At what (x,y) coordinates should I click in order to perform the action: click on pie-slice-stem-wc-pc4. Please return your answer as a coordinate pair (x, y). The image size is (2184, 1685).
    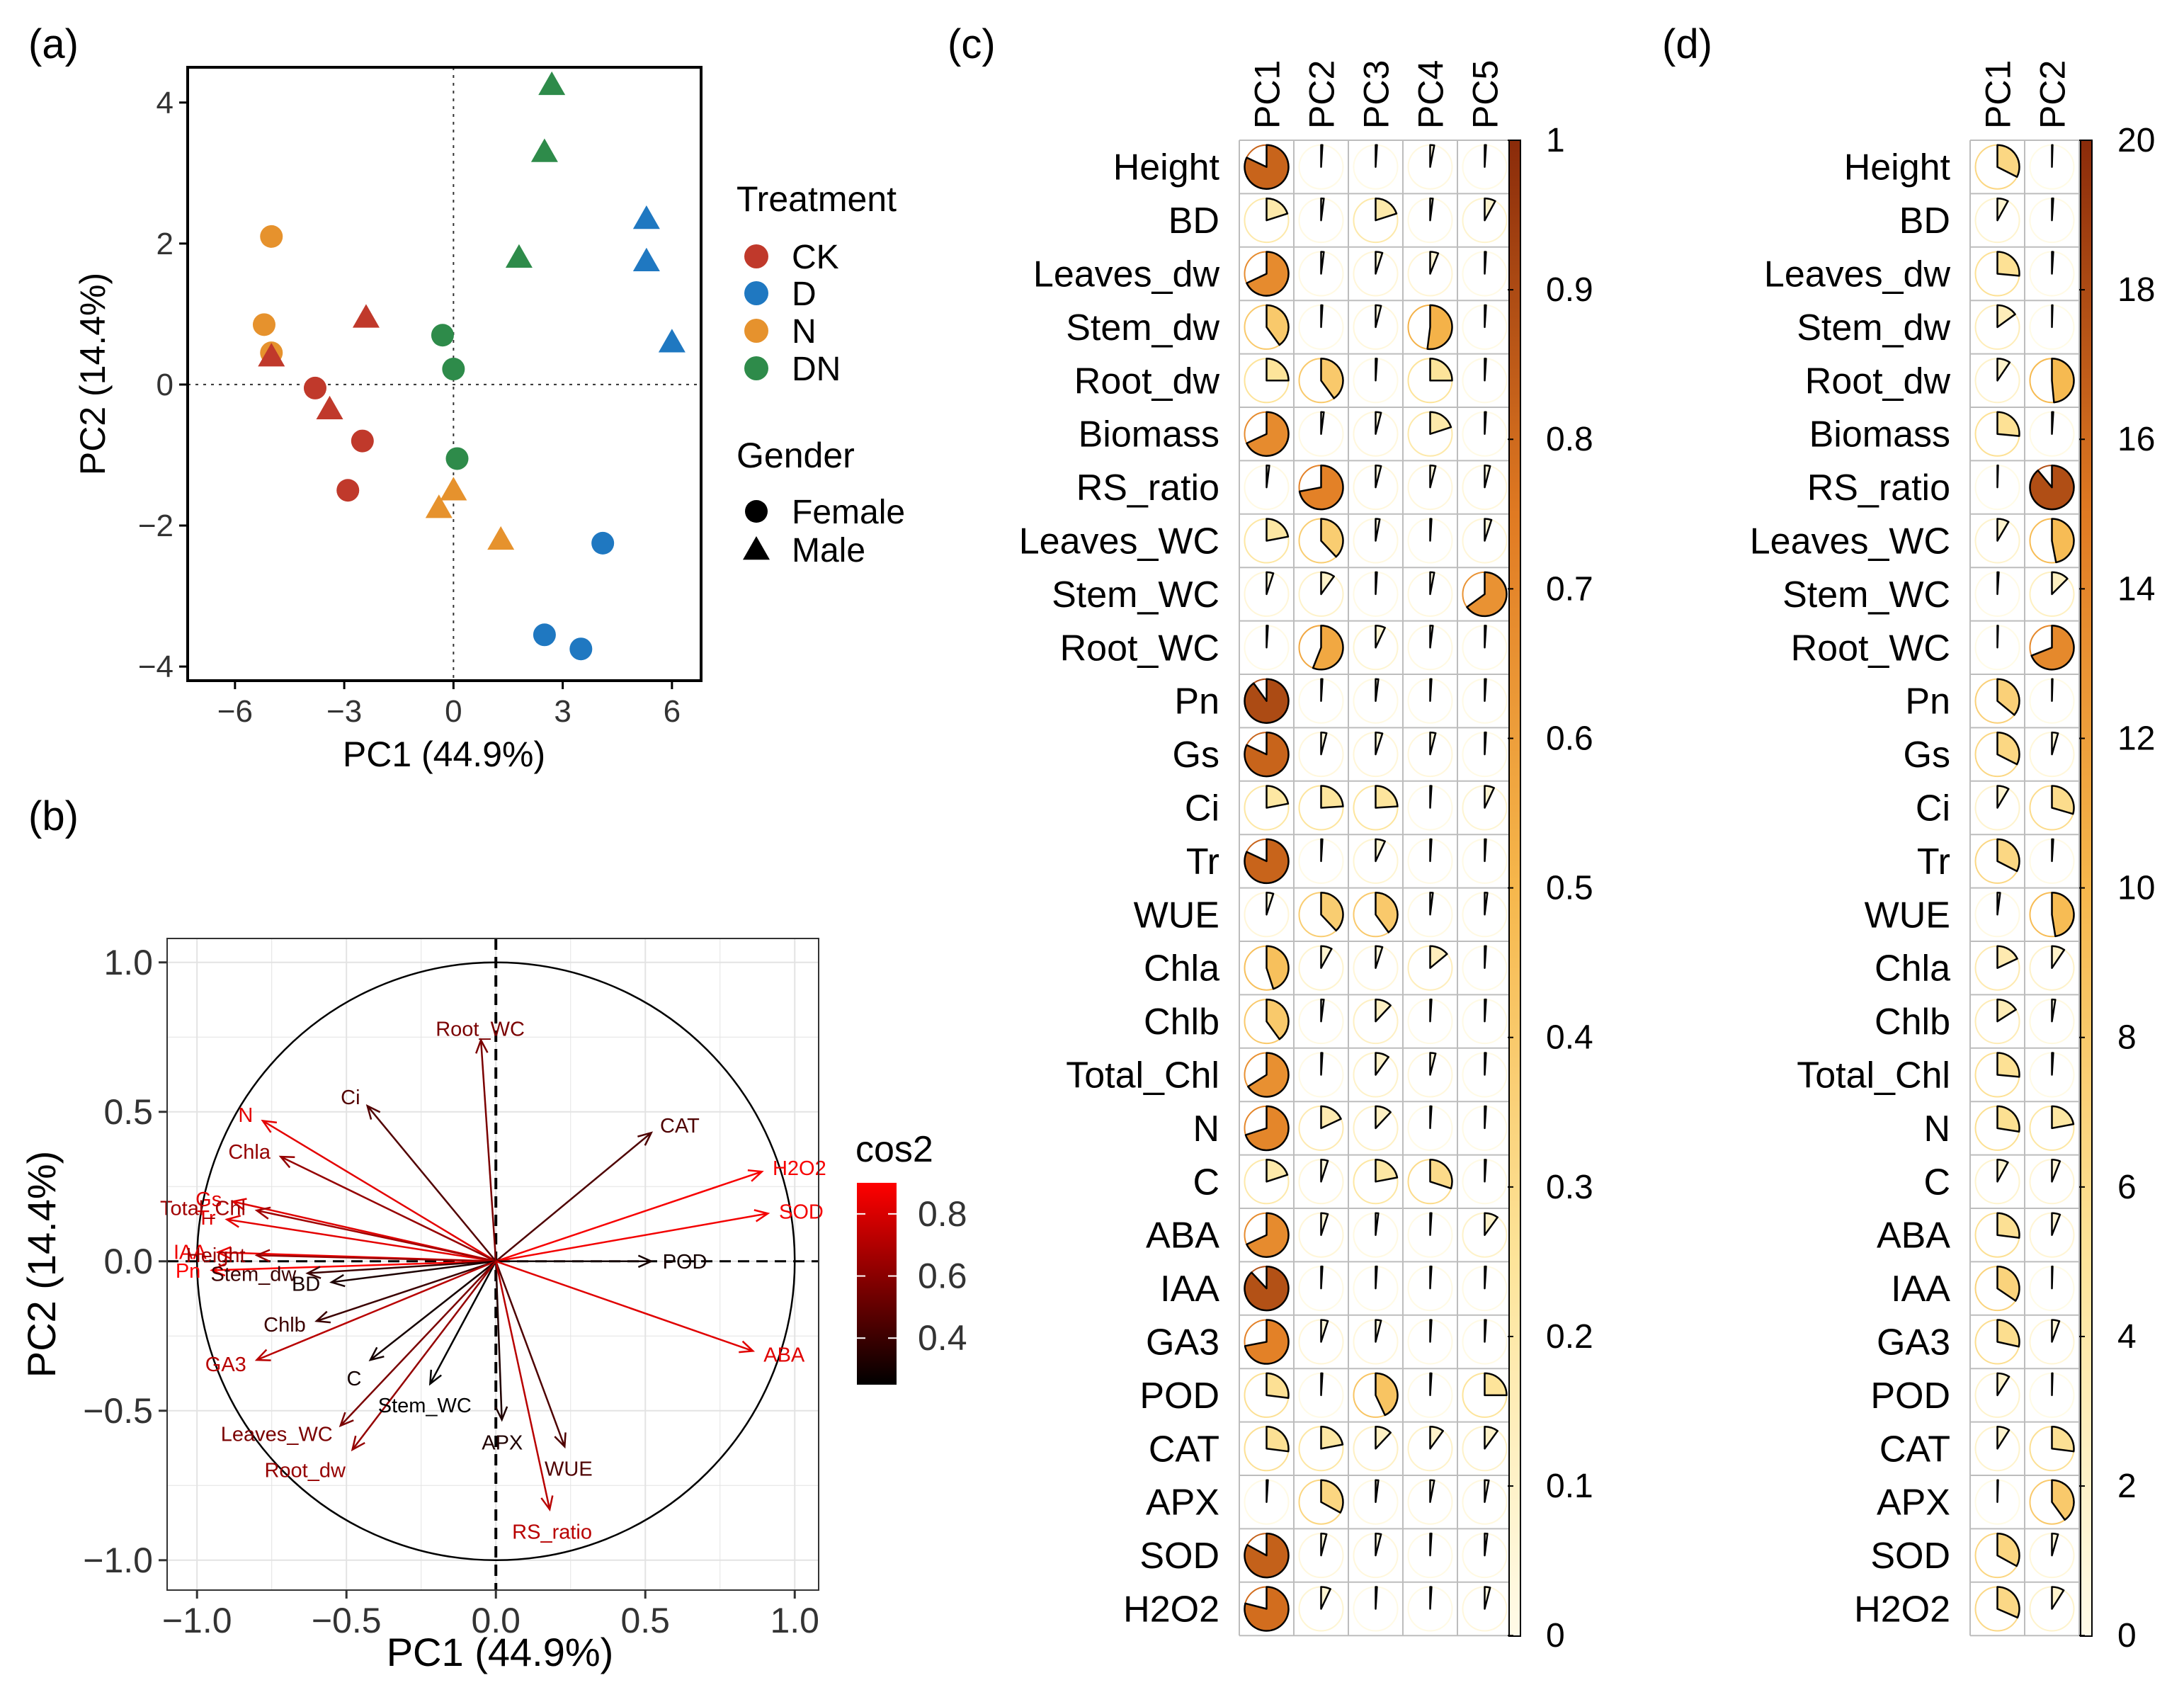
    Looking at the image, I should click on (1432, 584).